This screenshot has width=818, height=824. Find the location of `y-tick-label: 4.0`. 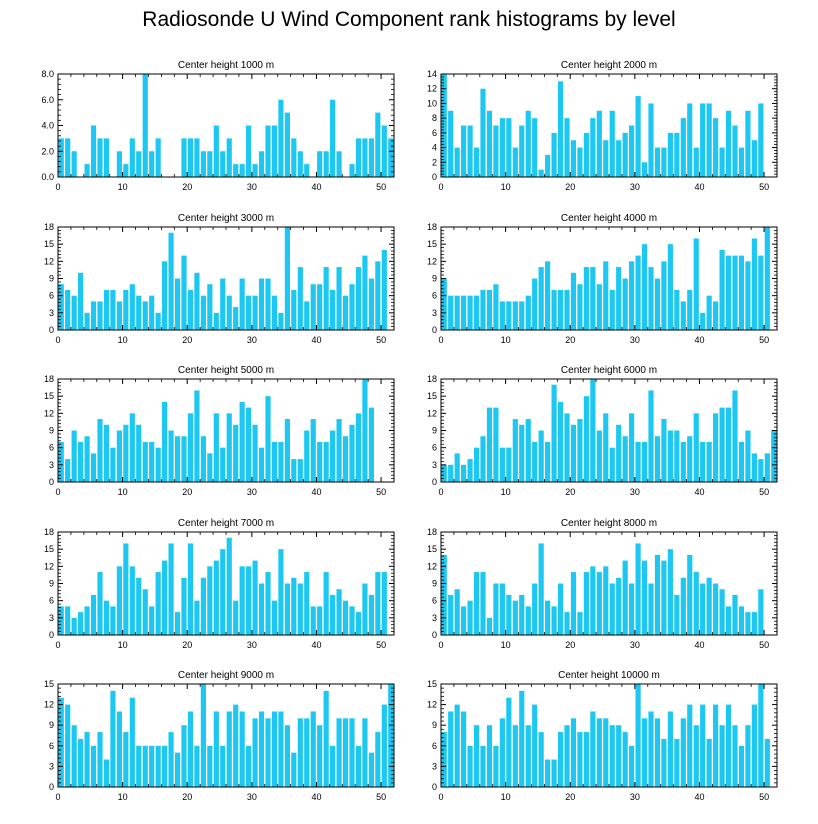

y-tick-label: 4.0 is located at coordinates (47, 126).